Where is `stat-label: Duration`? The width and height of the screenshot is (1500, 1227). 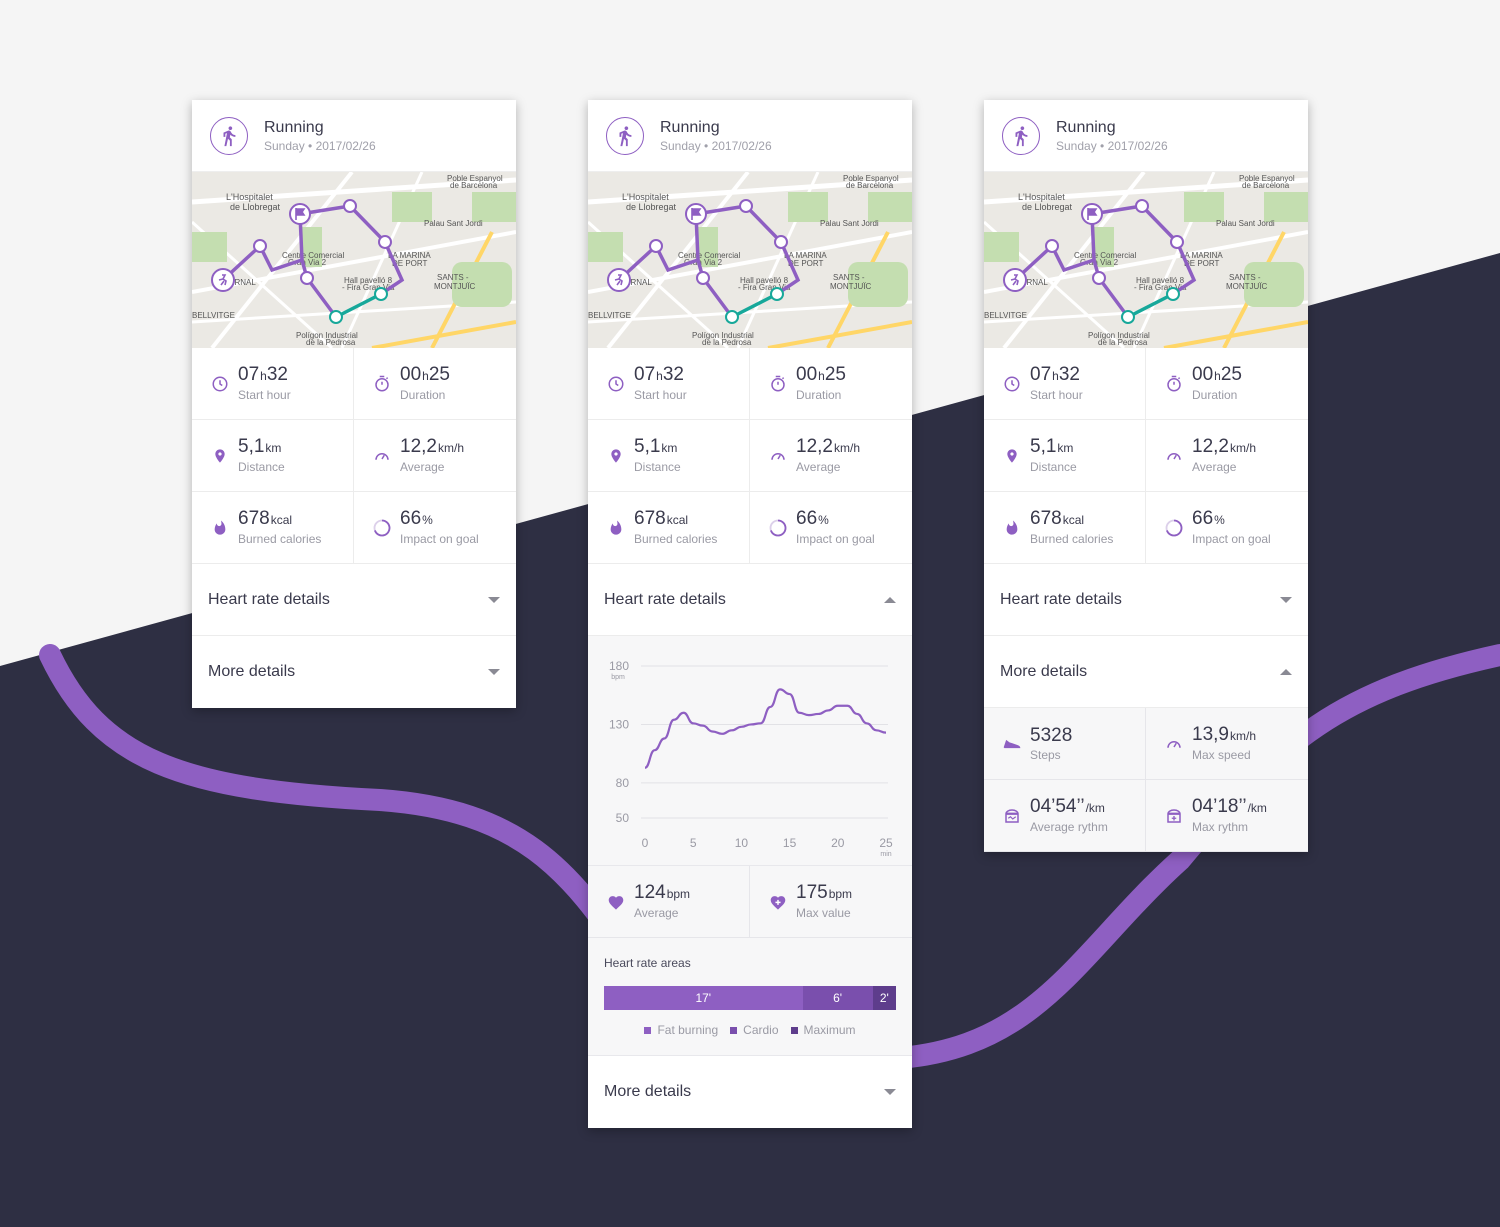 stat-label: Duration is located at coordinates (423, 395).